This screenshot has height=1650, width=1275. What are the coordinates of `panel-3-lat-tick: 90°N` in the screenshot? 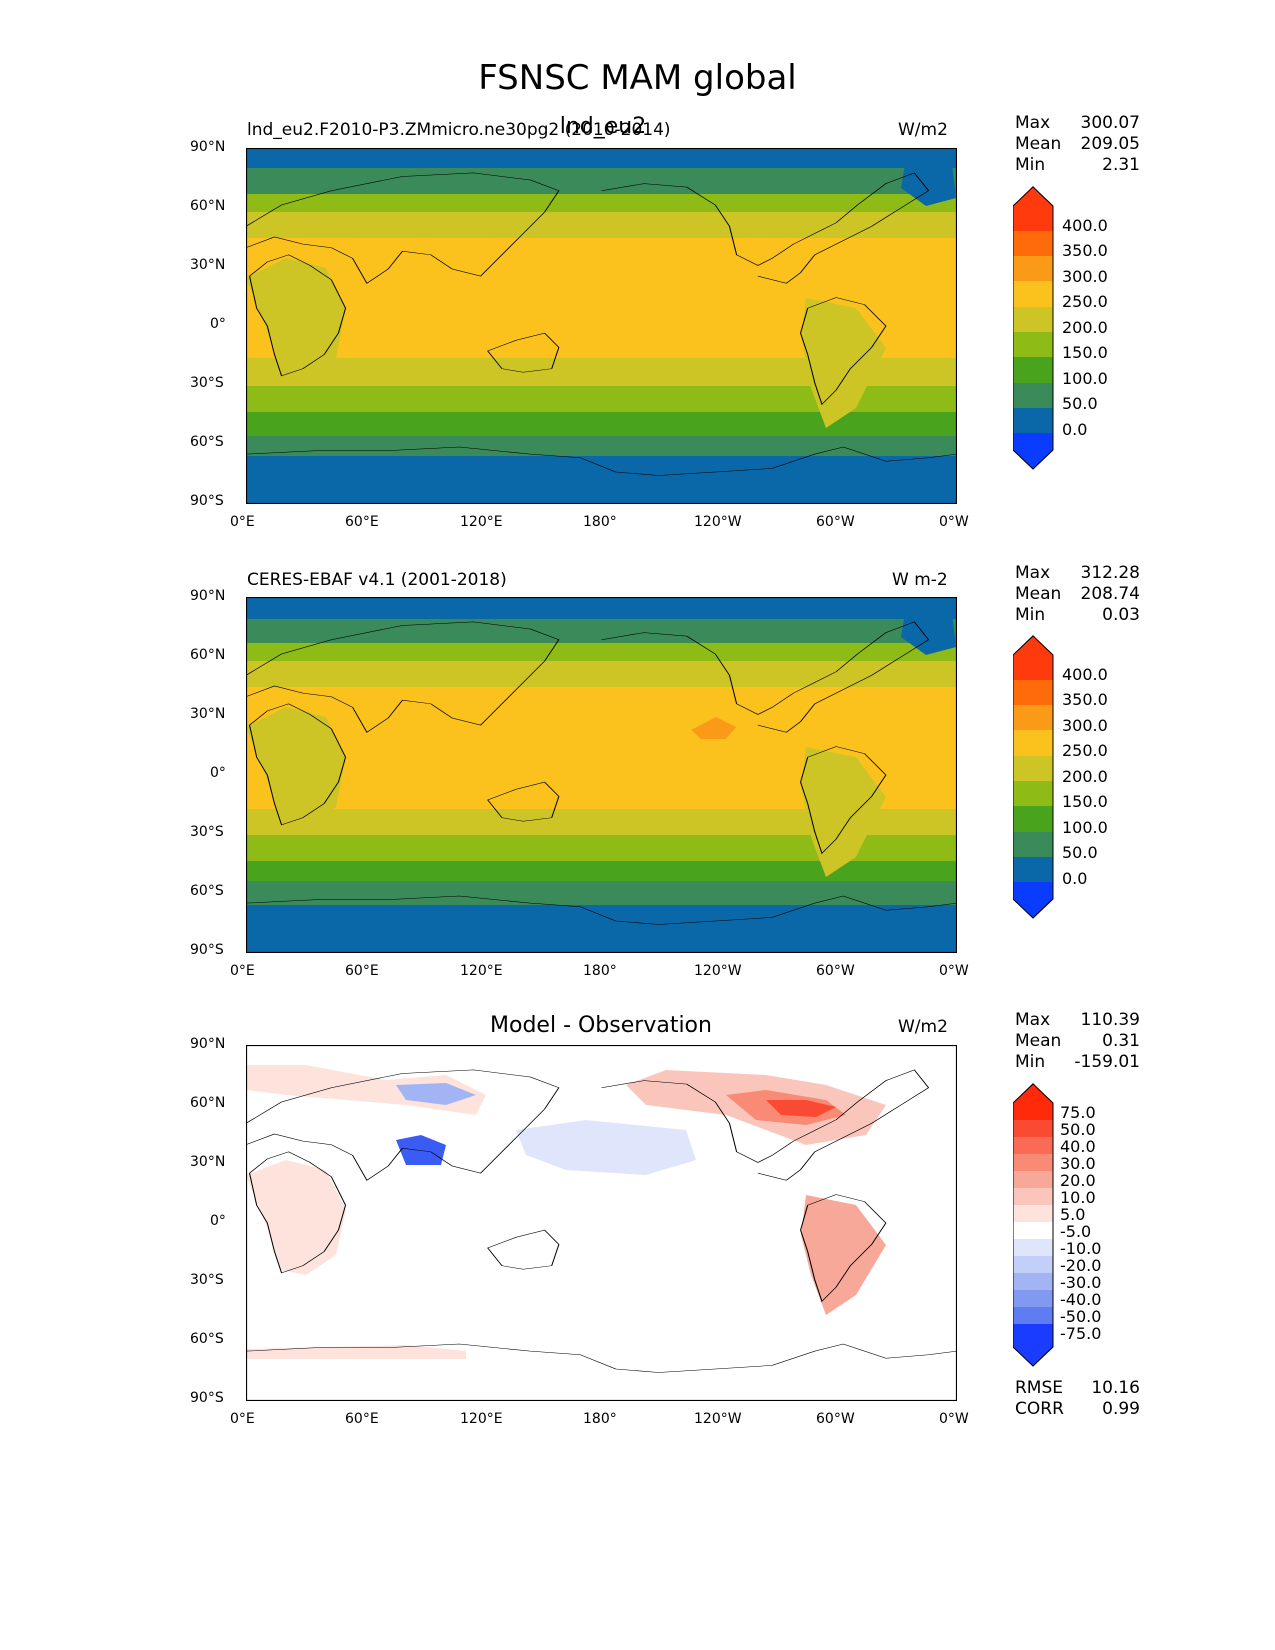 It's located at (208, 1044).